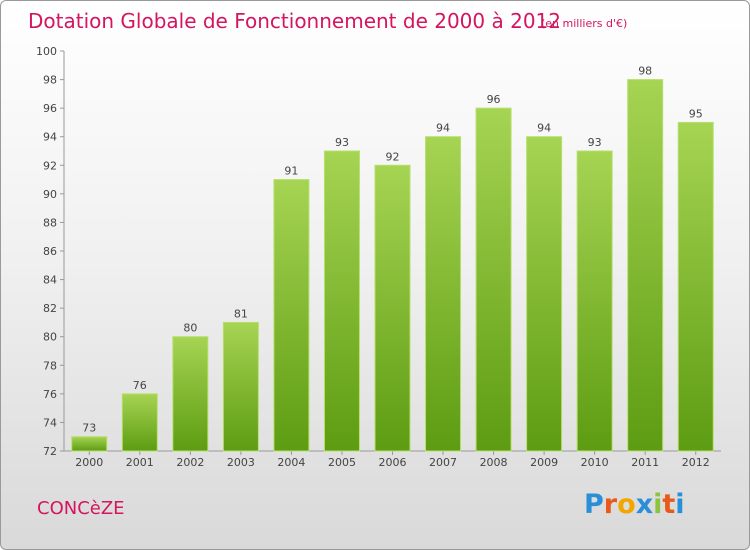  What do you see at coordinates (626, 504) in the screenshot?
I see `logo-letter: o` at bounding box center [626, 504].